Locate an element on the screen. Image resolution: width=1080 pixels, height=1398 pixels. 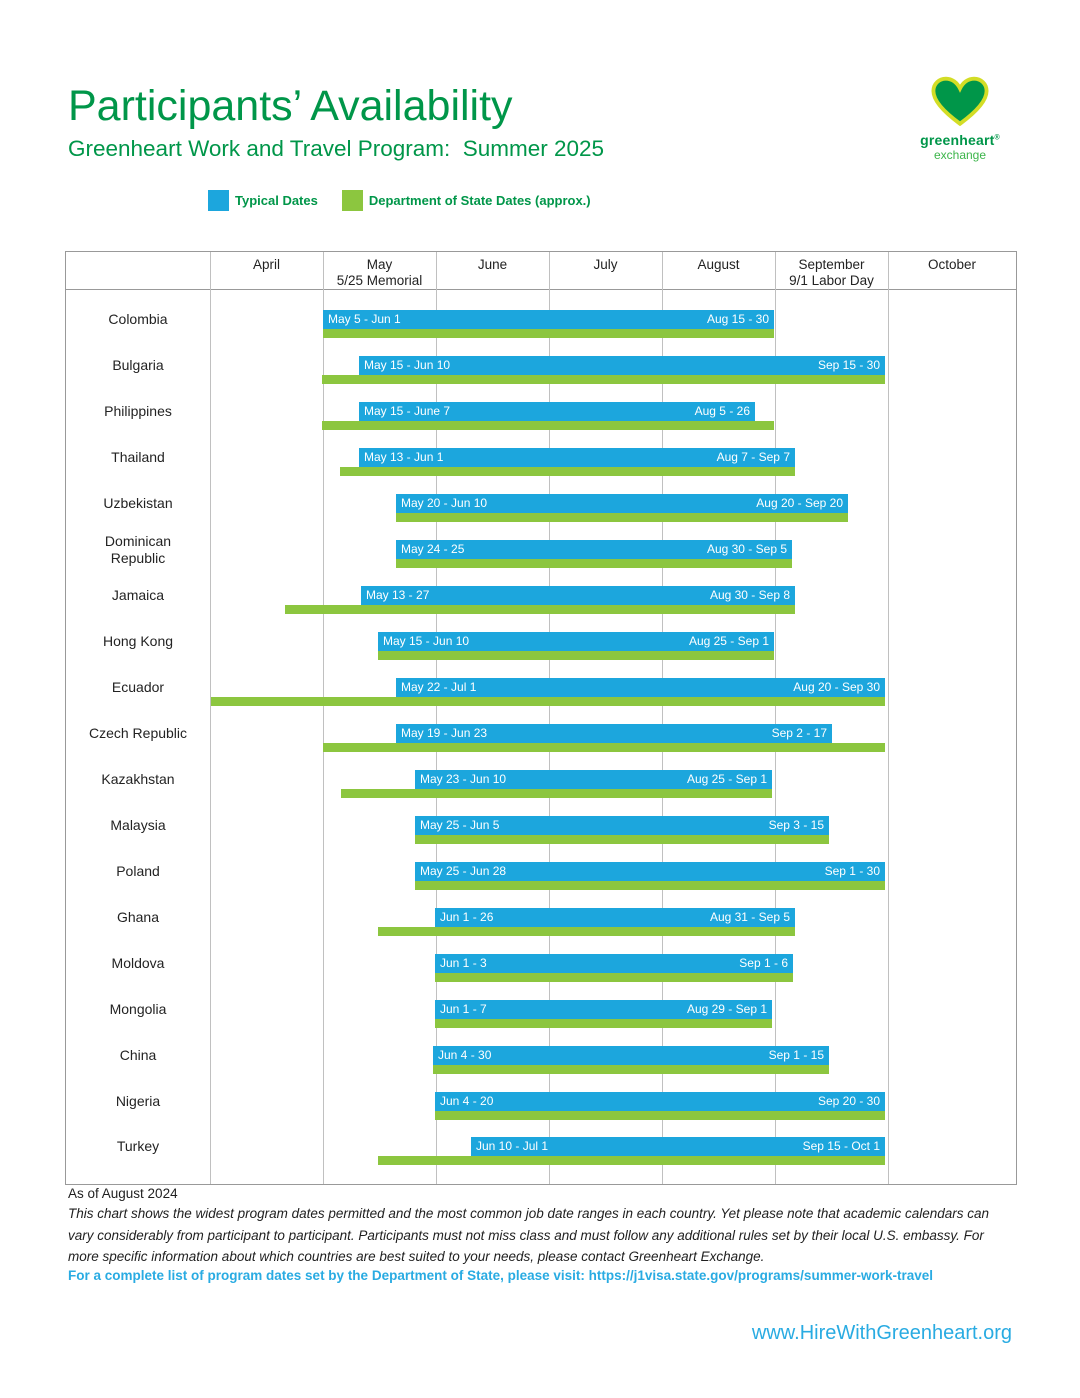
bar-end-label: Sep 1 - 30 is located at coordinates (852, 871).